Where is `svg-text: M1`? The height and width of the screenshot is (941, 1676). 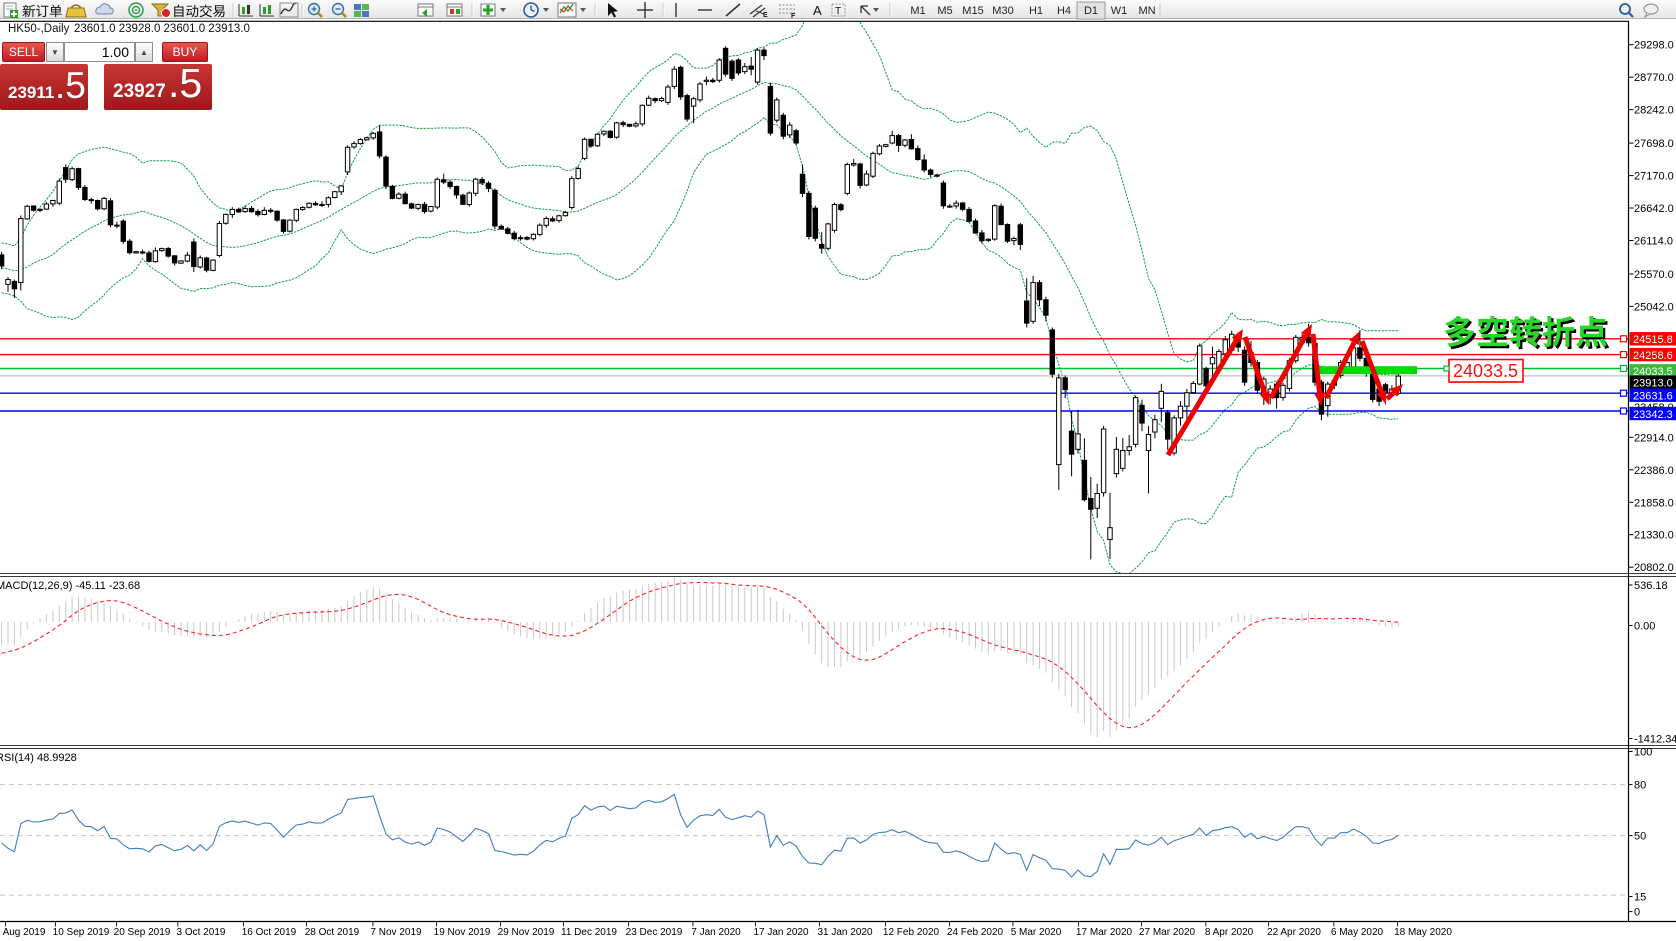
svg-text: M1 is located at coordinates (917, 11).